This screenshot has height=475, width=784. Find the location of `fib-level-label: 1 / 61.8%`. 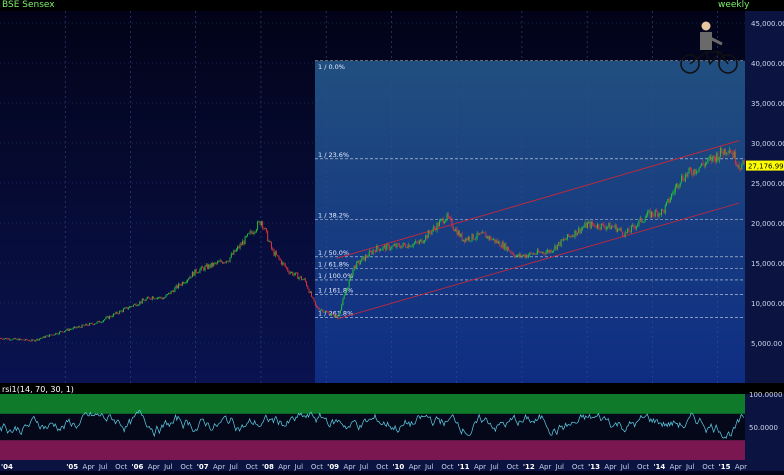

fib-level-label: 1 / 61.8% is located at coordinates (333, 264).